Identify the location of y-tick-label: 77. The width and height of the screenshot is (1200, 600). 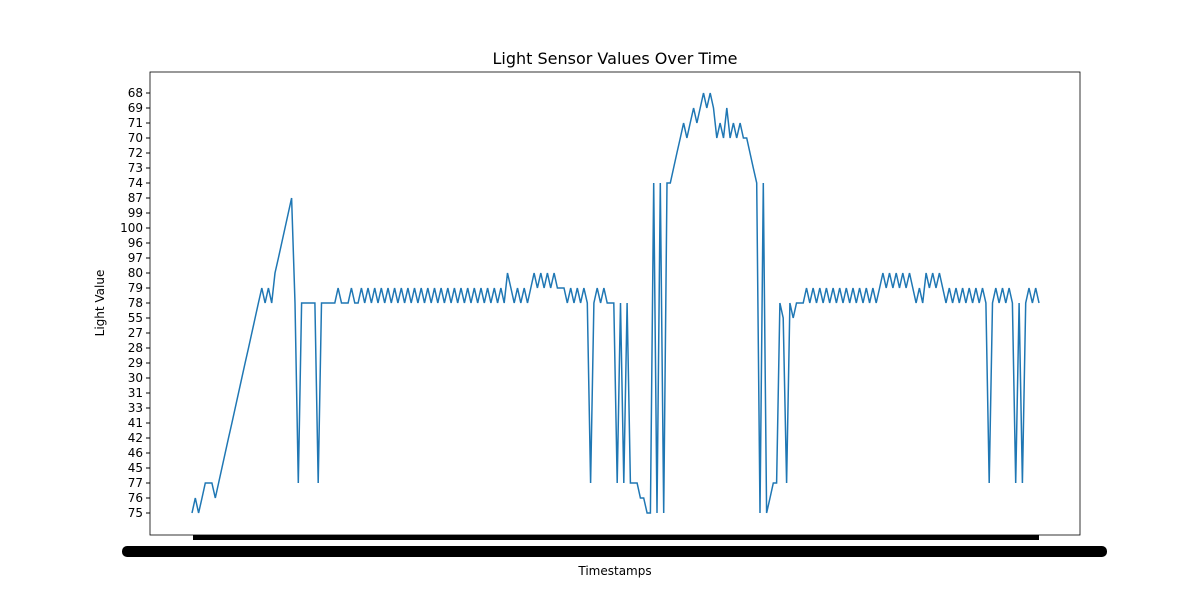
(135, 483).